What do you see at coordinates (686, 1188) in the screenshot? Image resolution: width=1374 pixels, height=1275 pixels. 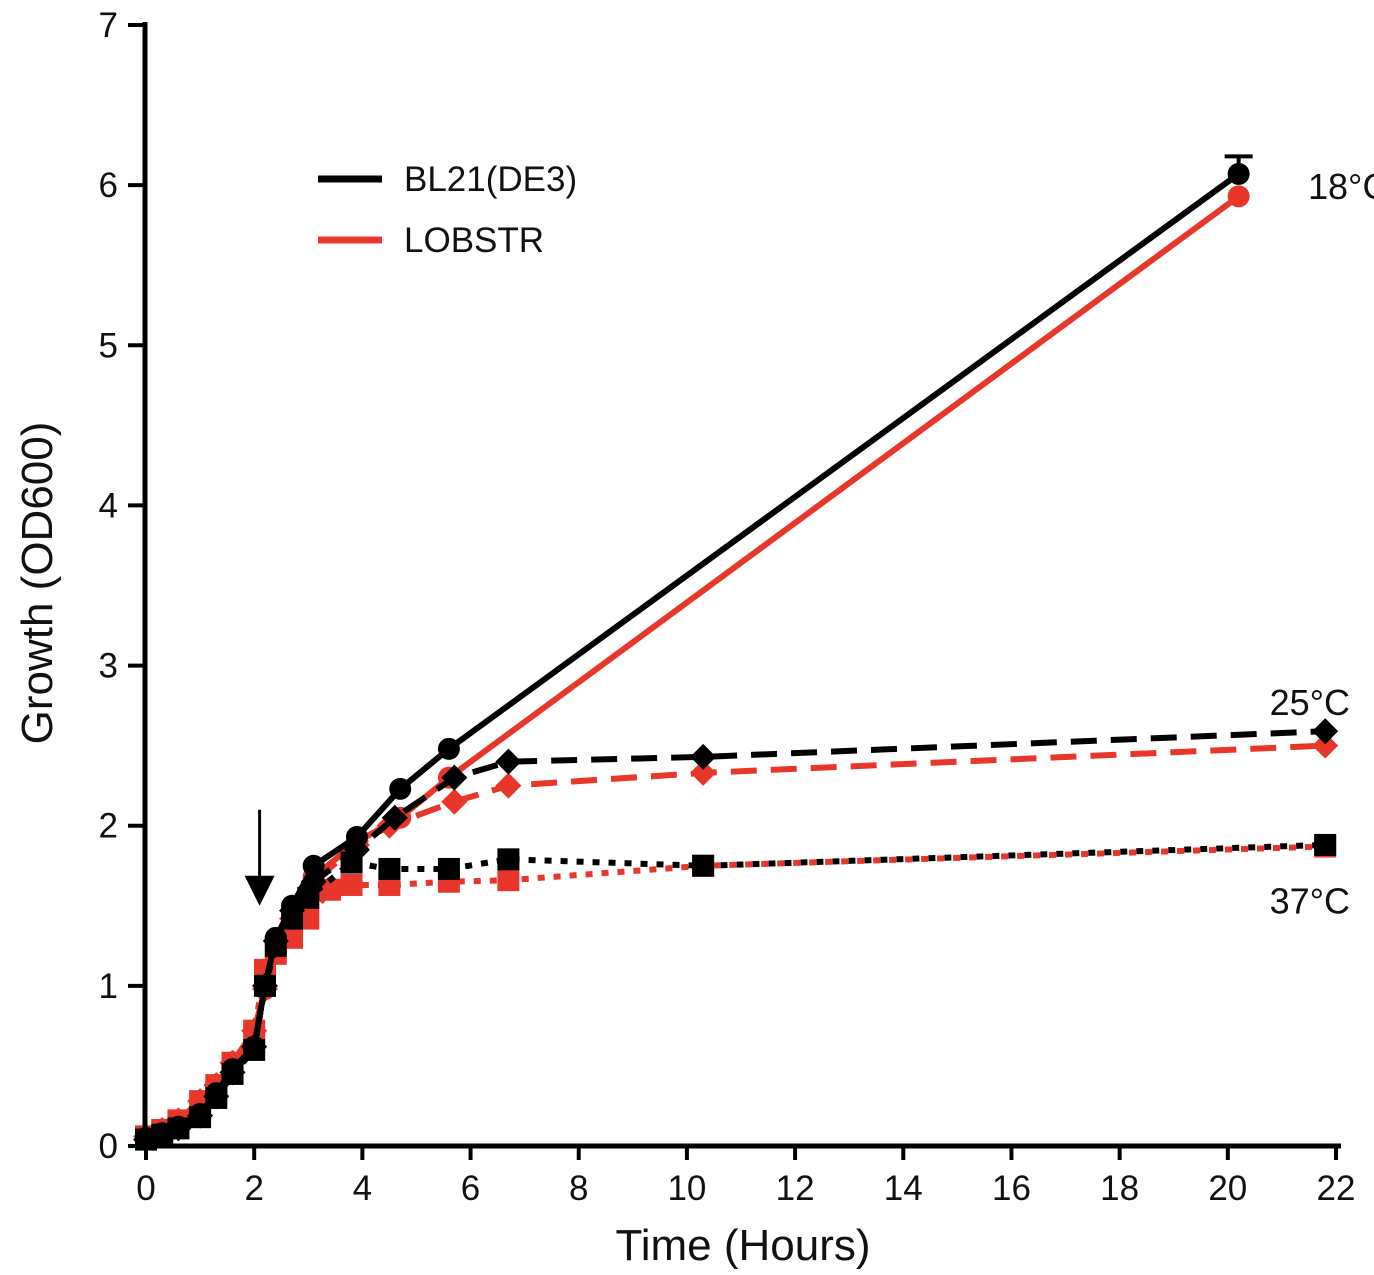 I see `x-tick-label: 10` at bounding box center [686, 1188].